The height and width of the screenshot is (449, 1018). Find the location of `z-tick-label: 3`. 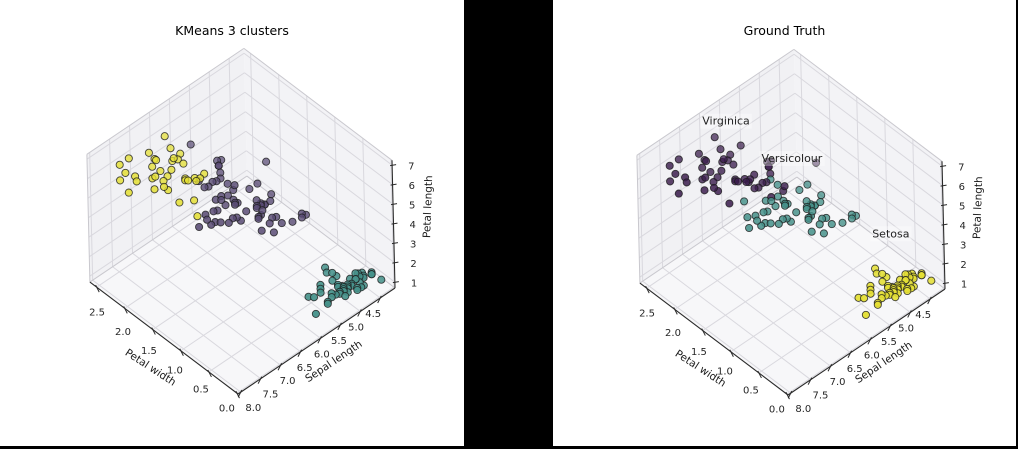

z-tick-label: 3 is located at coordinates (963, 246).